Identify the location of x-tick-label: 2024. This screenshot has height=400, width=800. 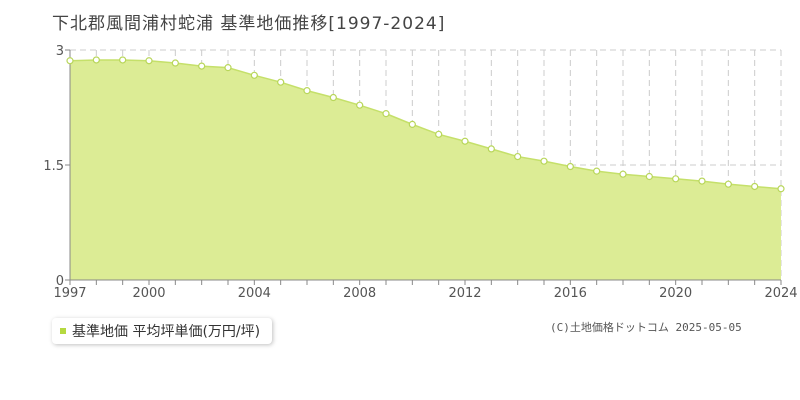
(780, 293).